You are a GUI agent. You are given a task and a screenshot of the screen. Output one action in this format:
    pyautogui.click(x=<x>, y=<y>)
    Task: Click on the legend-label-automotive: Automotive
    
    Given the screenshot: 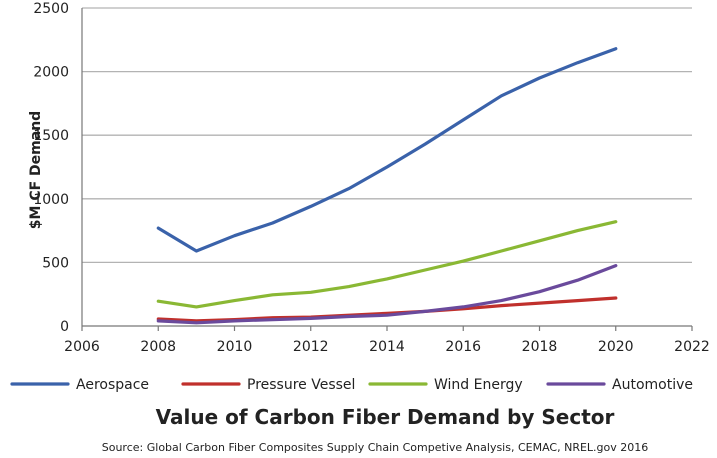 What is the action you would take?
    pyautogui.click(x=652, y=385)
    